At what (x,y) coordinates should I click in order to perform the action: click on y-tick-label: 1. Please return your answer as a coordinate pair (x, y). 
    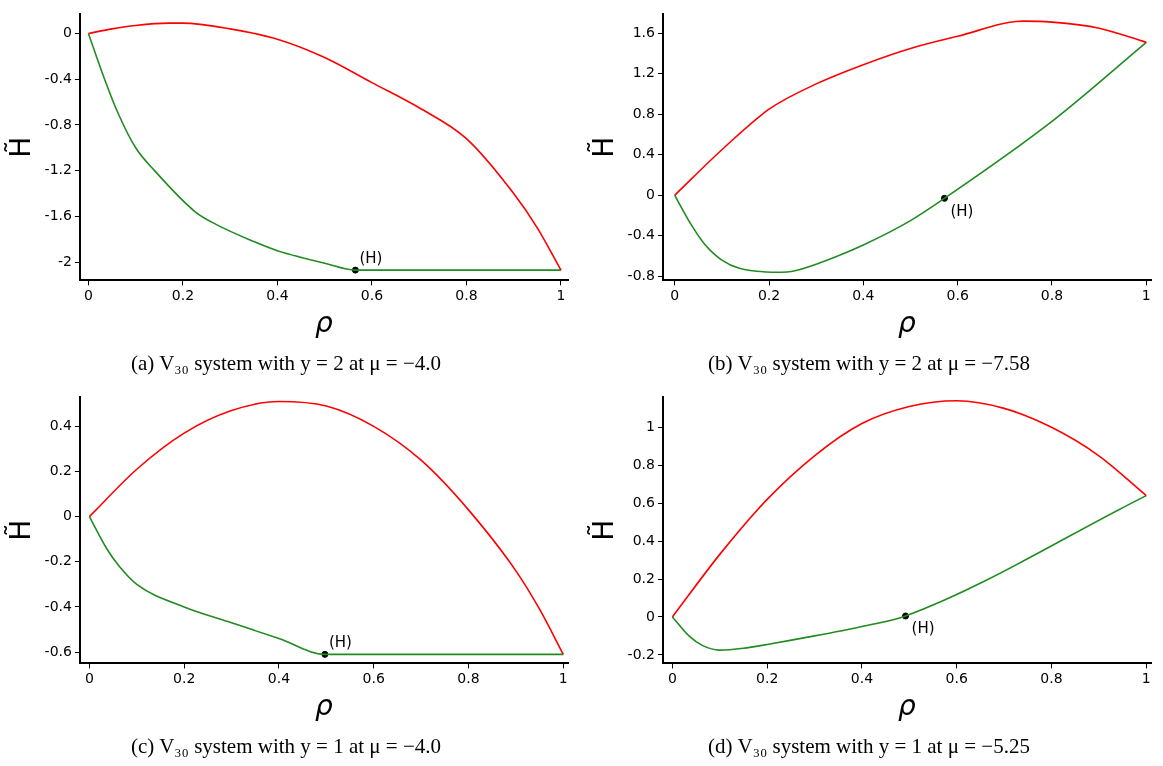
    Looking at the image, I should click on (650, 425).